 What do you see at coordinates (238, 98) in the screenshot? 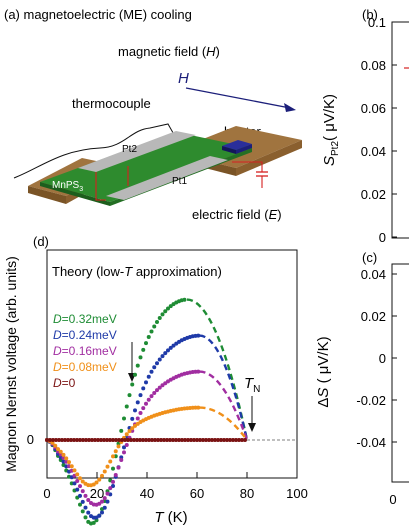
I see `field-arrow-line` at bounding box center [238, 98].